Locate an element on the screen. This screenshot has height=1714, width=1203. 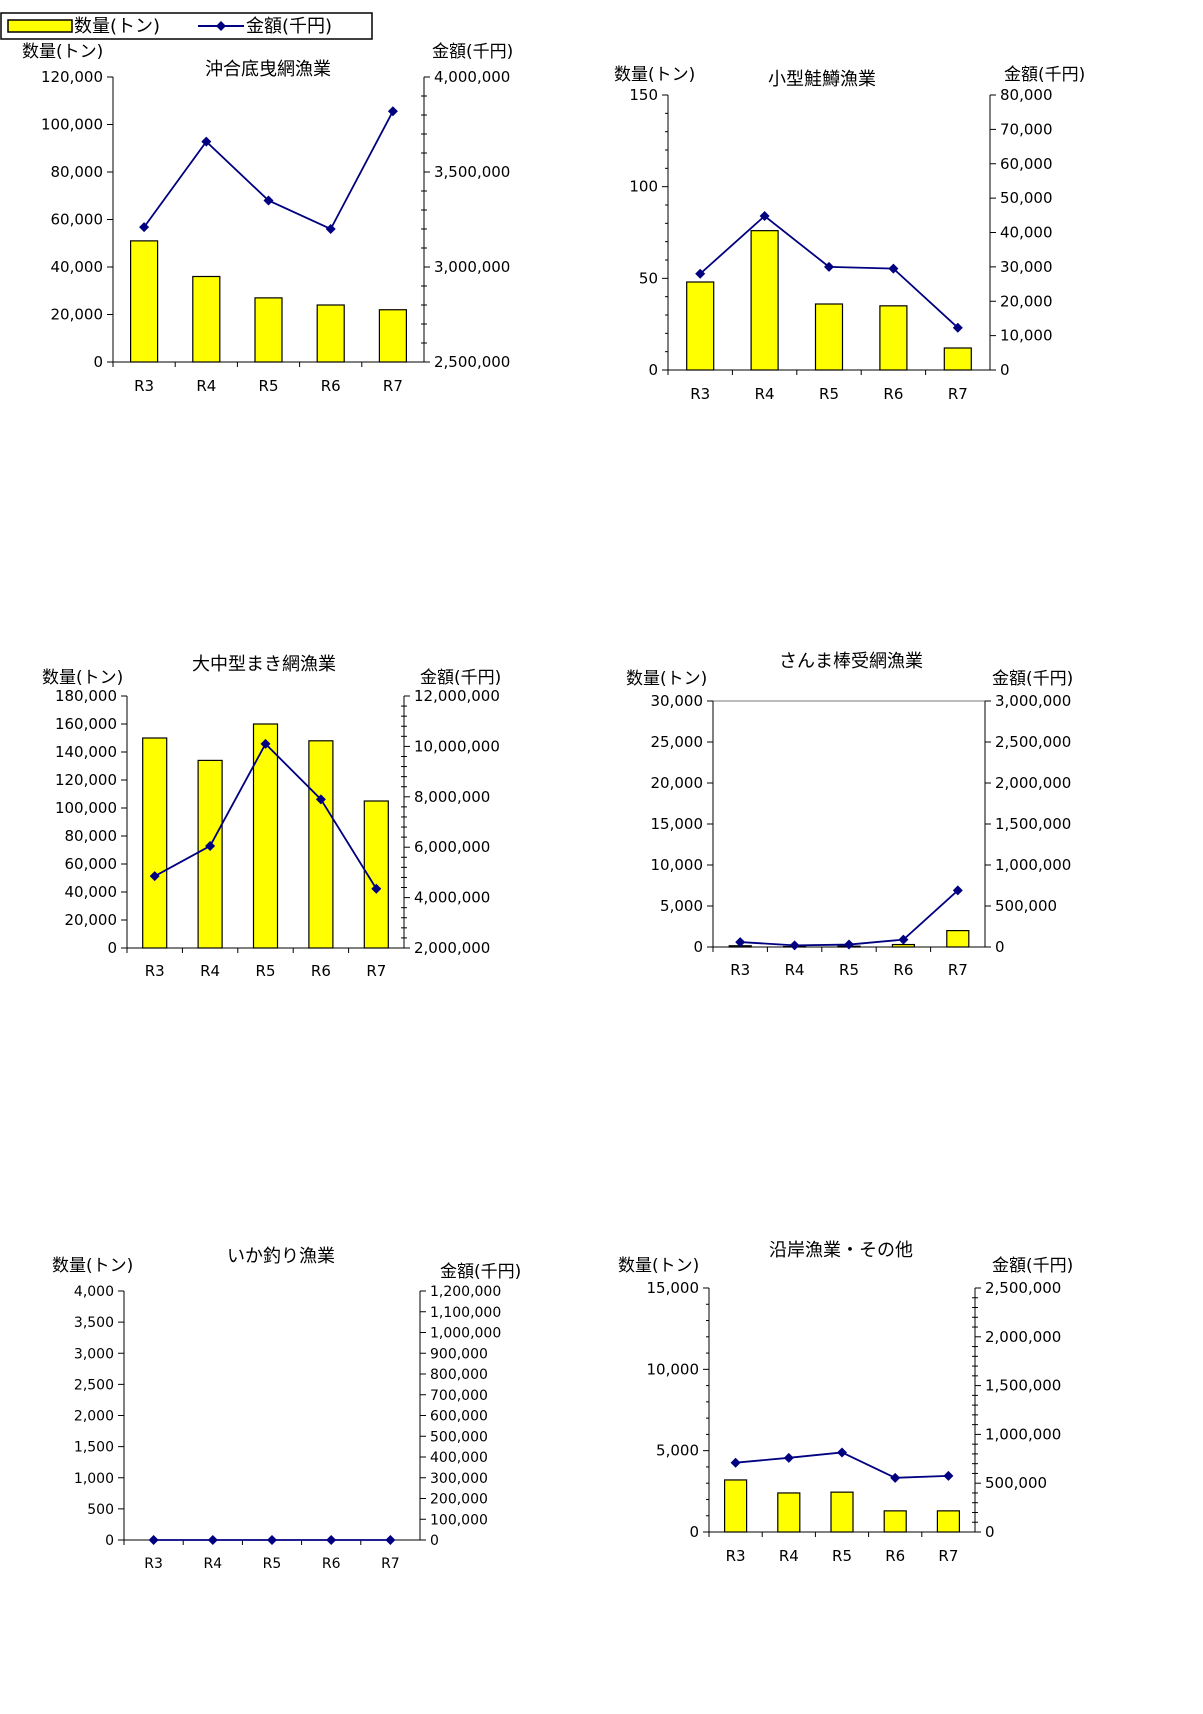
left-tick-label: 40,000 is located at coordinates (77, 267).